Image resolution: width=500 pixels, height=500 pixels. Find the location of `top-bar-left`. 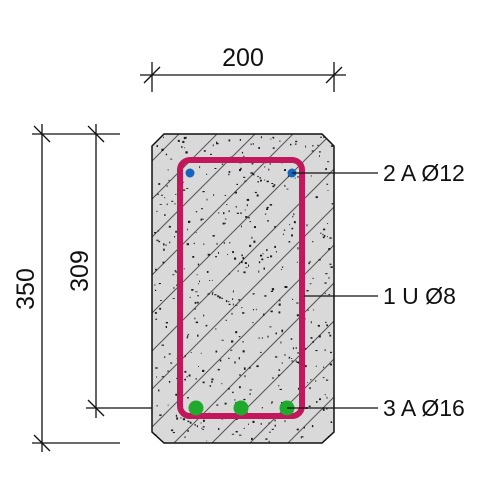

top-bar-left is located at coordinates (190, 173).